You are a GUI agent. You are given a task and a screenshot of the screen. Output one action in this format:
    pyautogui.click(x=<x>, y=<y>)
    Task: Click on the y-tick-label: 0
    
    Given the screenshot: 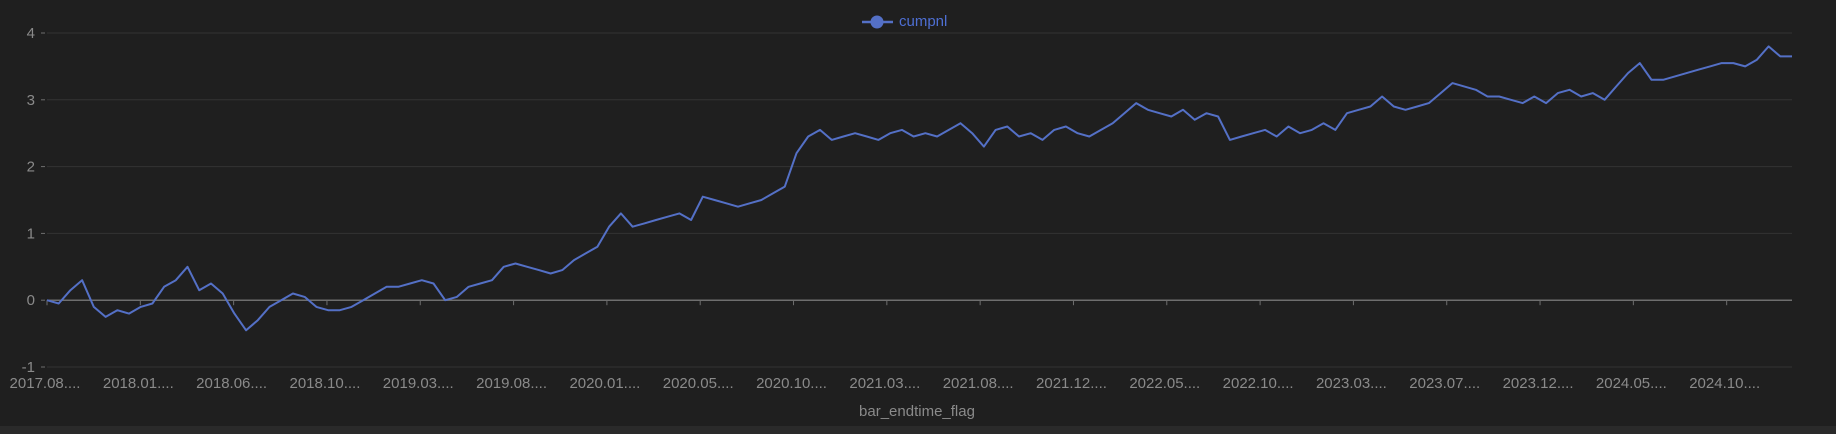 What is the action you would take?
    pyautogui.click(x=31, y=300)
    